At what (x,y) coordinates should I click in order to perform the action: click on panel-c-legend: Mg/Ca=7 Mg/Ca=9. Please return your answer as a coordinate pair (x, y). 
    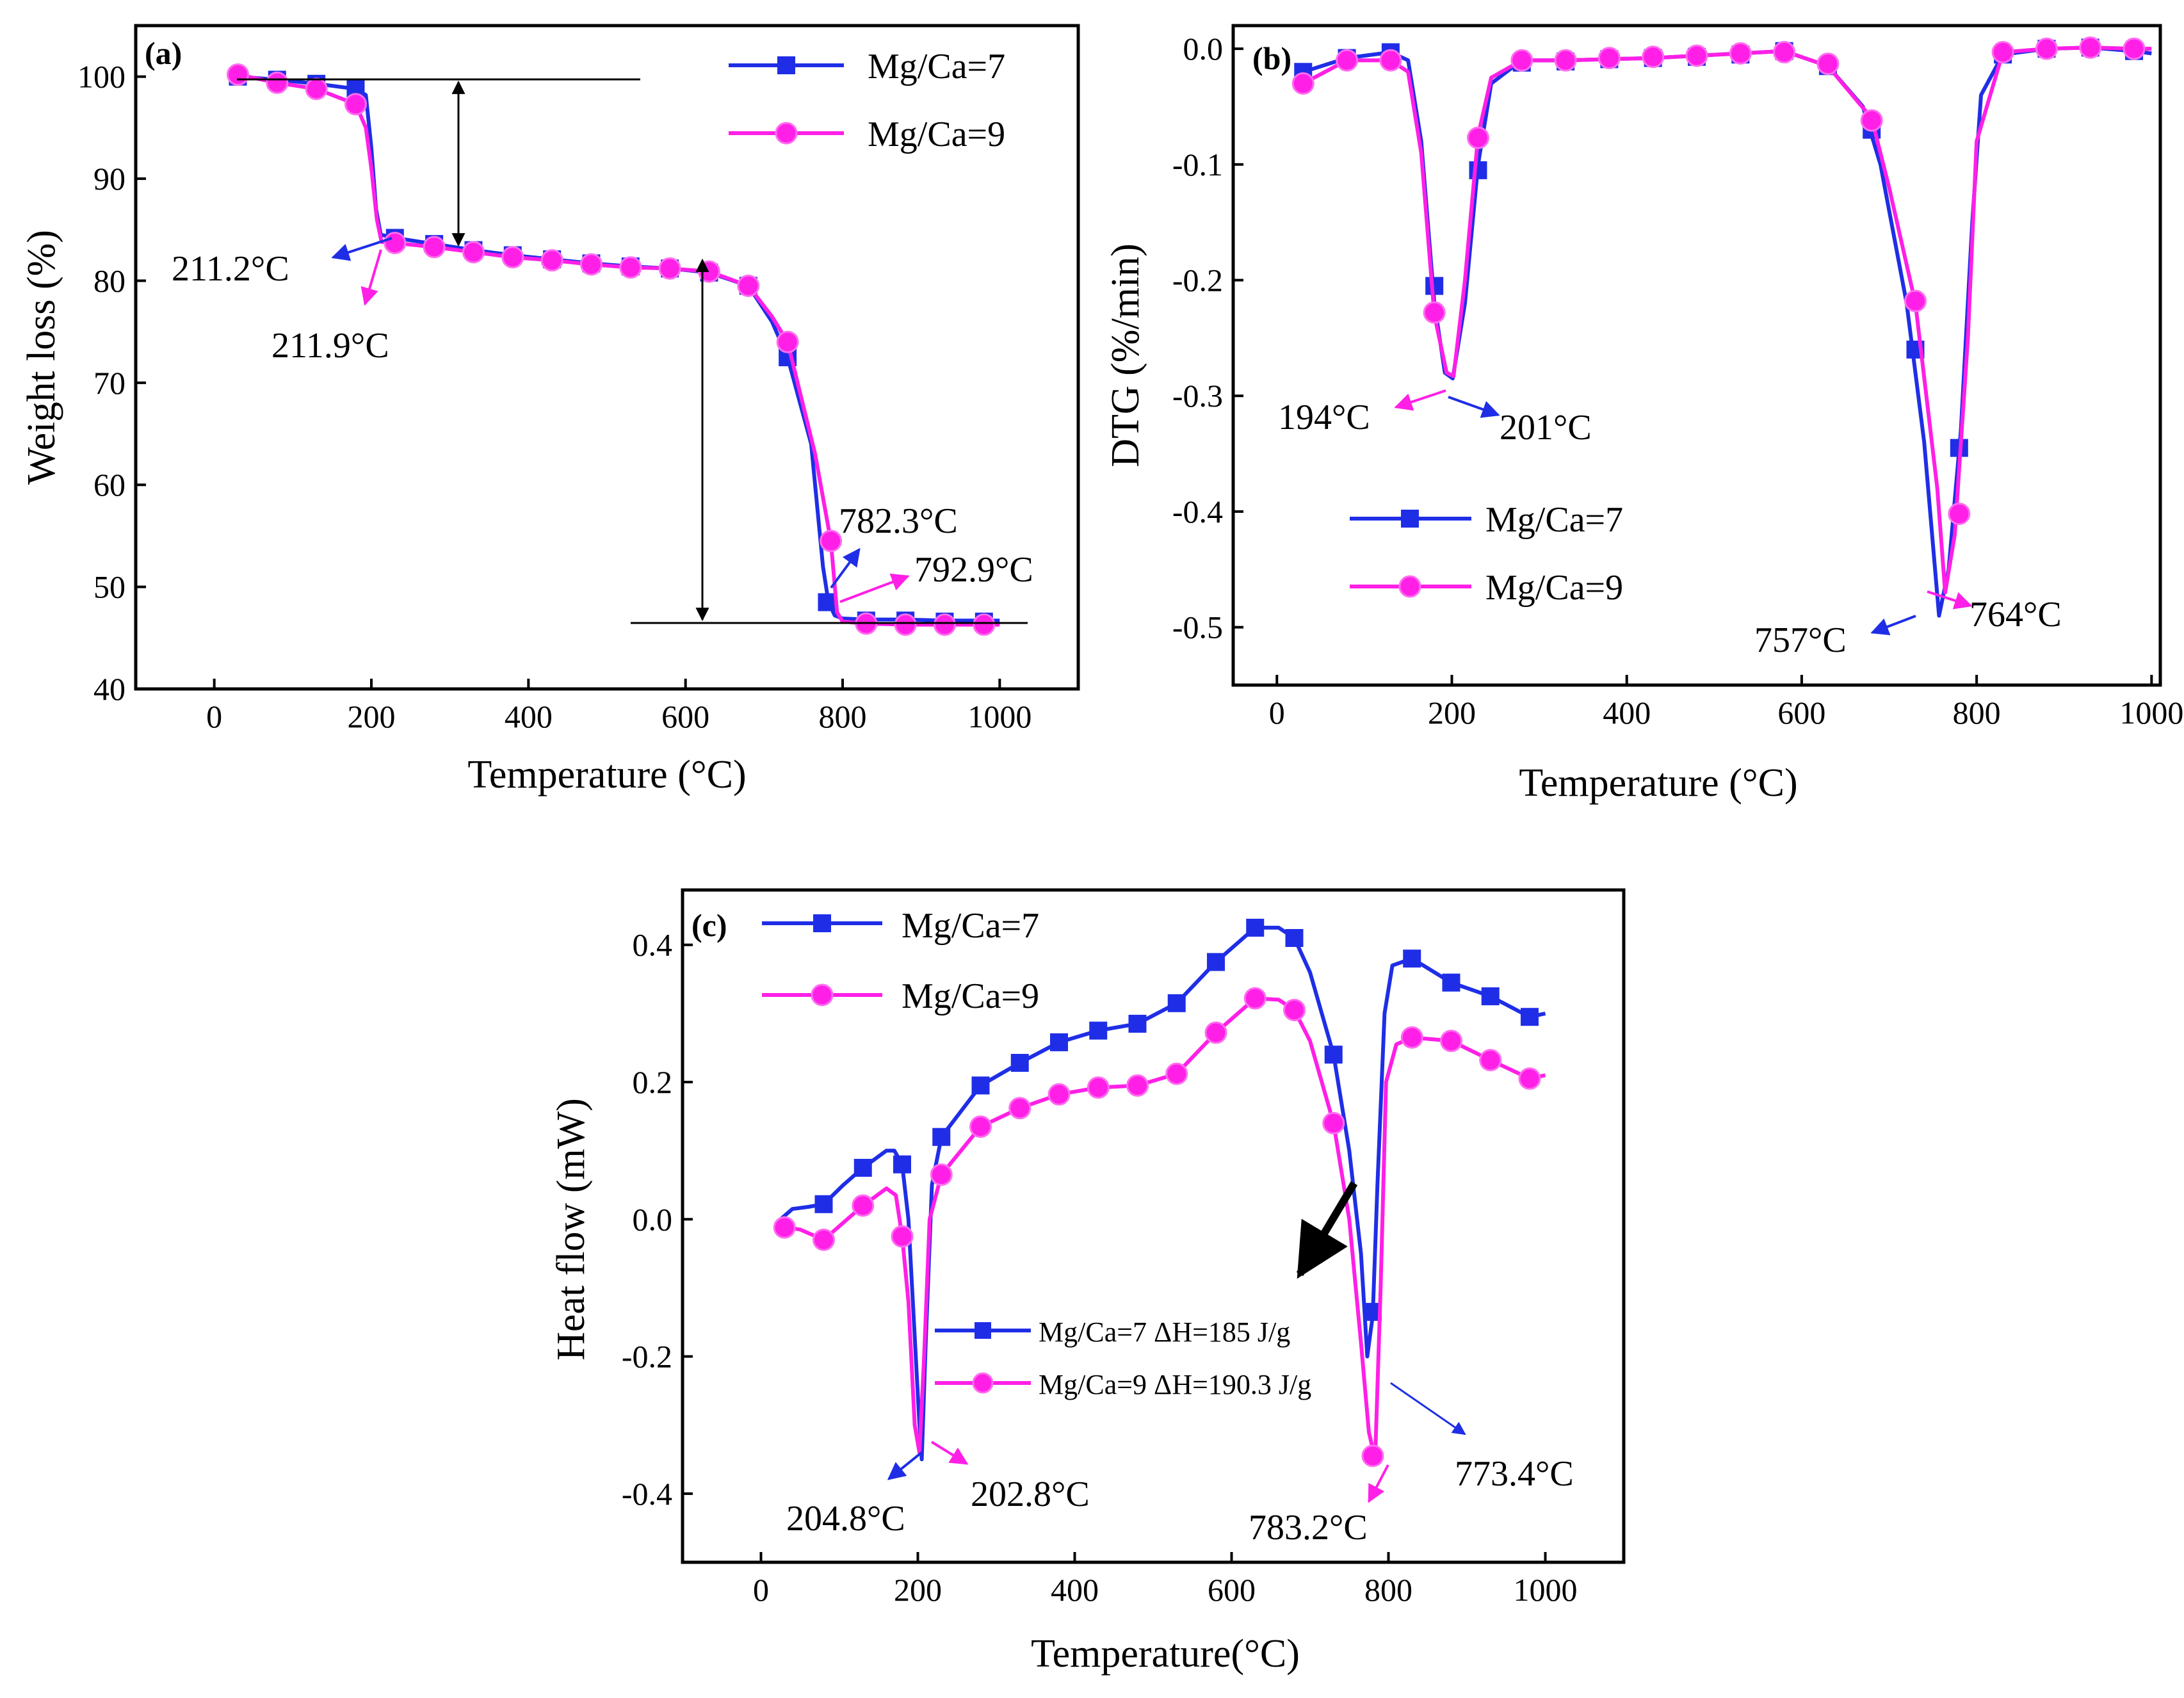
    Looking at the image, I should click on (900, 961).